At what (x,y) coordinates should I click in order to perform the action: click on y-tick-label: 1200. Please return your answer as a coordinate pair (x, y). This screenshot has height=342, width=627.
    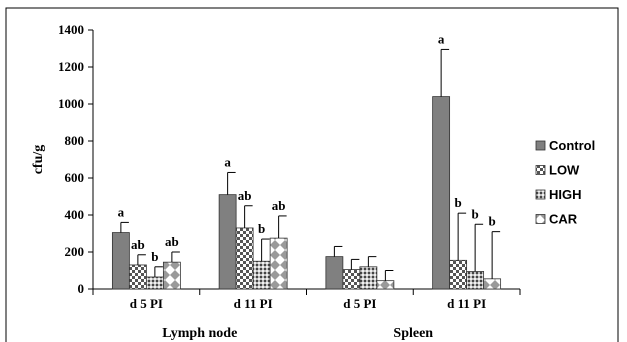
    Looking at the image, I should click on (71, 66).